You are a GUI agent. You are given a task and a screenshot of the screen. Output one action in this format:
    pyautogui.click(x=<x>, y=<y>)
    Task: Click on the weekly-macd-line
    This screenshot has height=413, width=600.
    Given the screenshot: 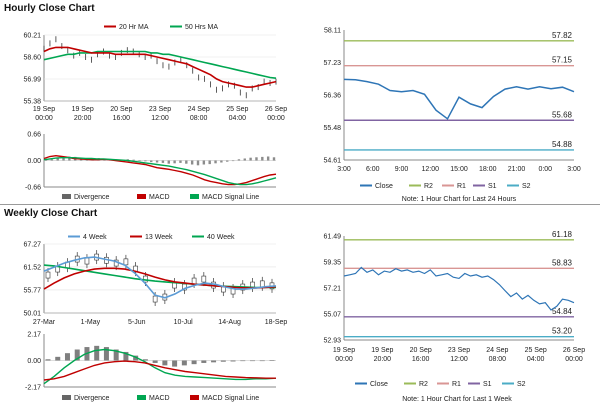 What is the action you would take?
    pyautogui.click(x=160, y=366)
    